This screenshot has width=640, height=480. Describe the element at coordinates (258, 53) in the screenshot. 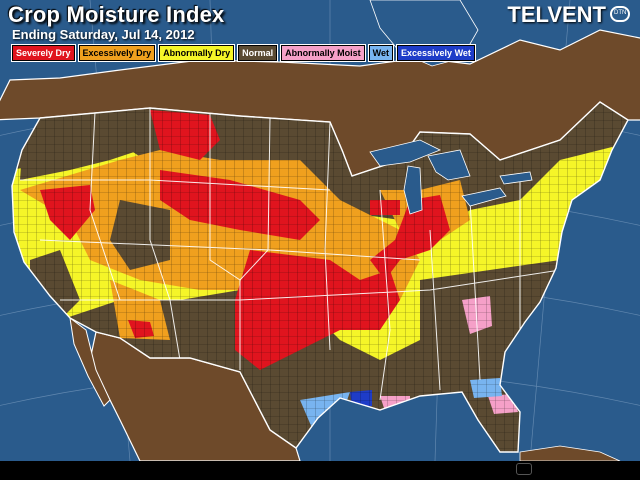

I see `legend-normal: Normal` at that location.